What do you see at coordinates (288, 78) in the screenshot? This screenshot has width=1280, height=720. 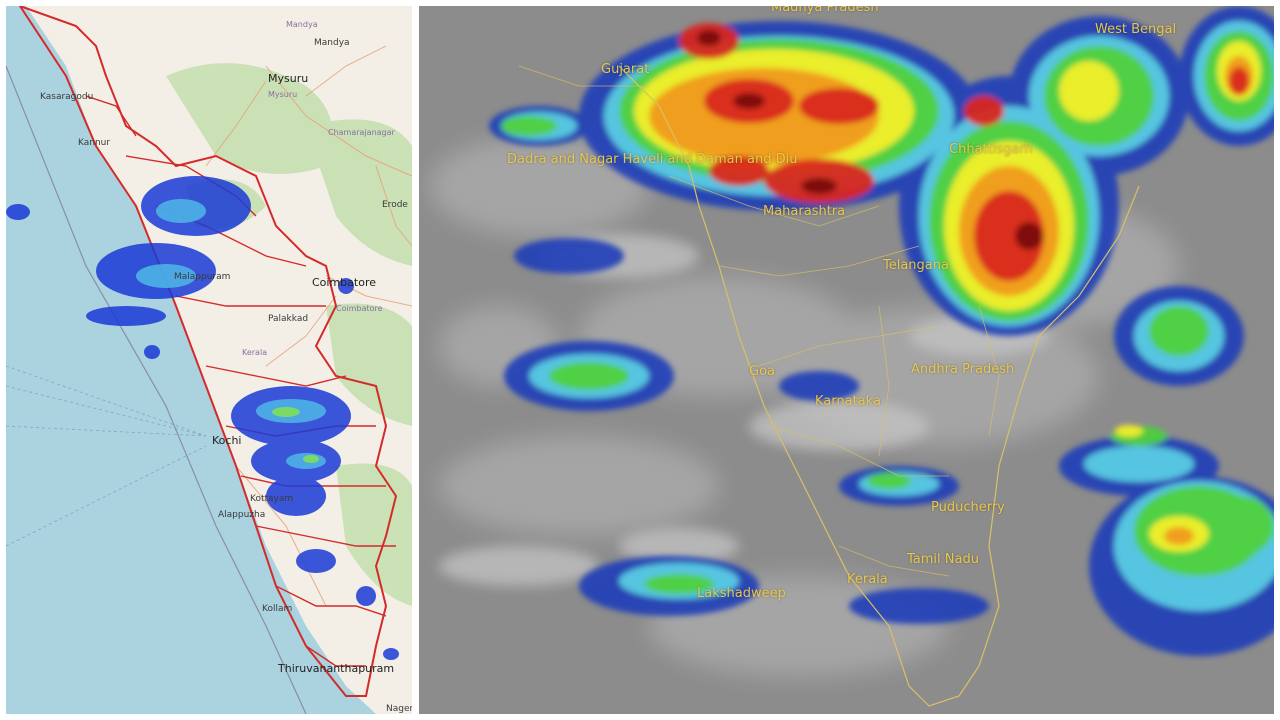 I see `map-label-mysuru: Mysuru` at bounding box center [288, 78].